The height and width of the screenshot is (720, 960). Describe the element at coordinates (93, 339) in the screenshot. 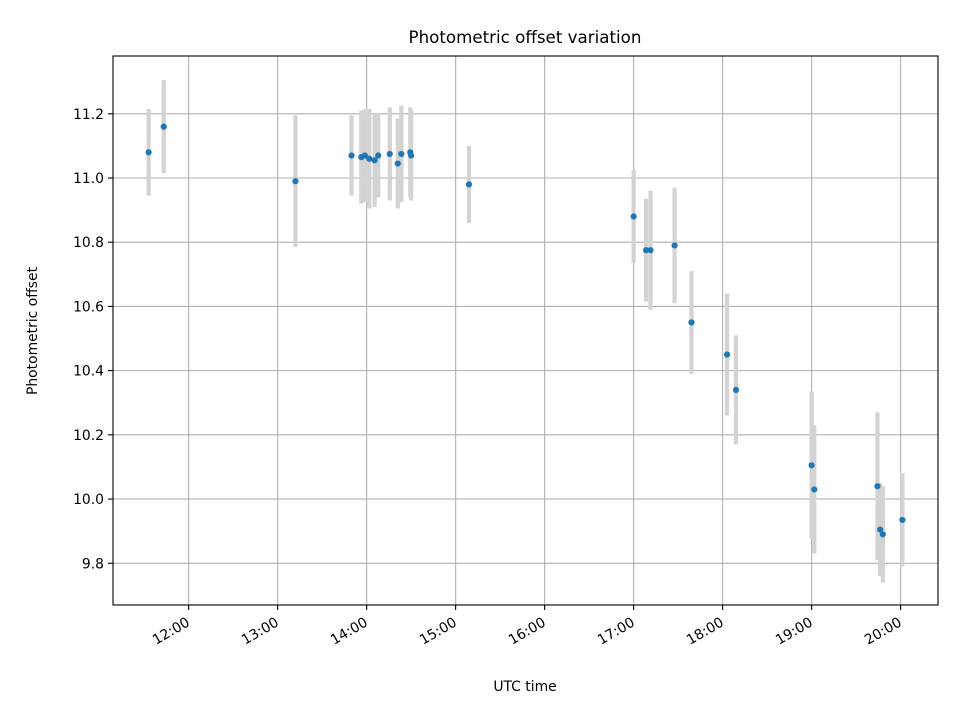

I see `y-axis: 9.8 10.0 10.2 10.4 10.6 10.8 11.0 11.2` at that location.